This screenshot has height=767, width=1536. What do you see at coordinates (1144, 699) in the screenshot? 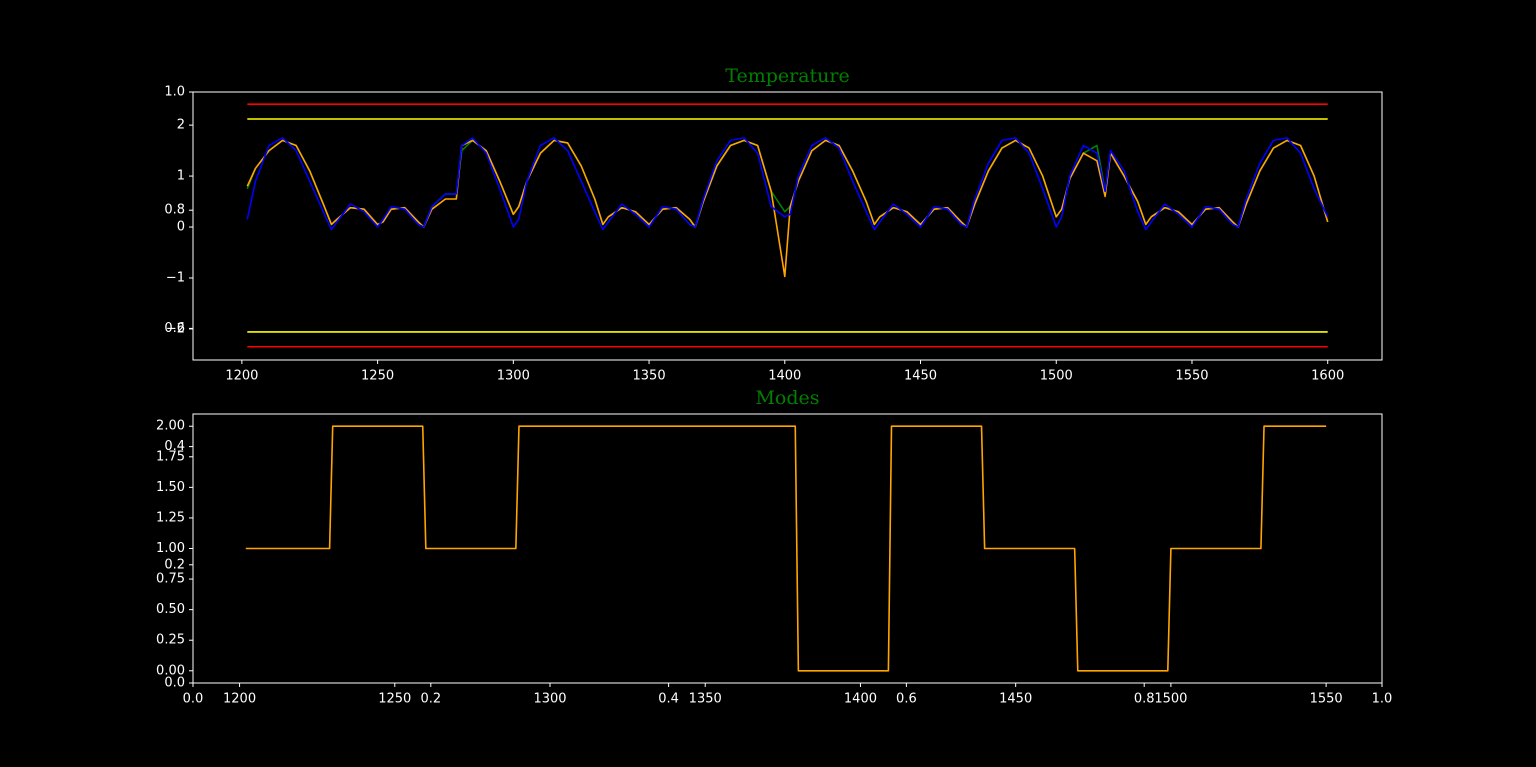
I see `x-tick-label: 0.8` at bounding box center [1144, 699].